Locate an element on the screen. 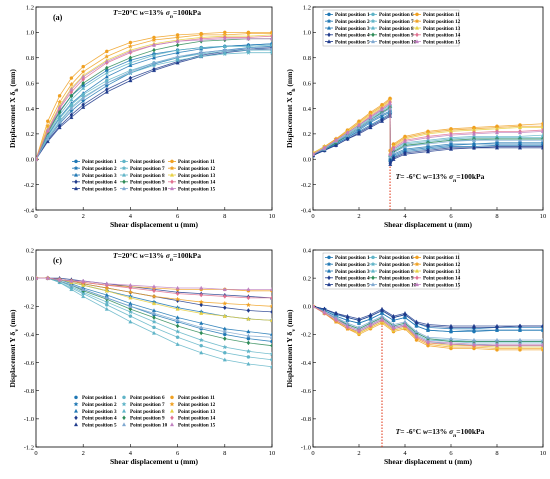  legend-entry: Point position 11 is located at coordinates (192, 398).